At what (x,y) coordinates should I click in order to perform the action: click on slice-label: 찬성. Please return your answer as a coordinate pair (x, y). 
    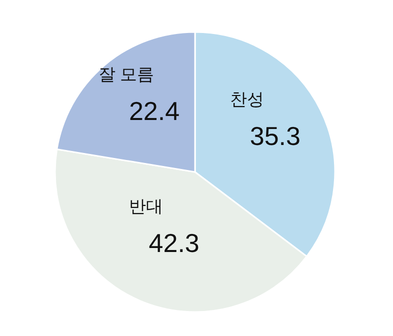
    Looking at the image, I should click on (247, 100).